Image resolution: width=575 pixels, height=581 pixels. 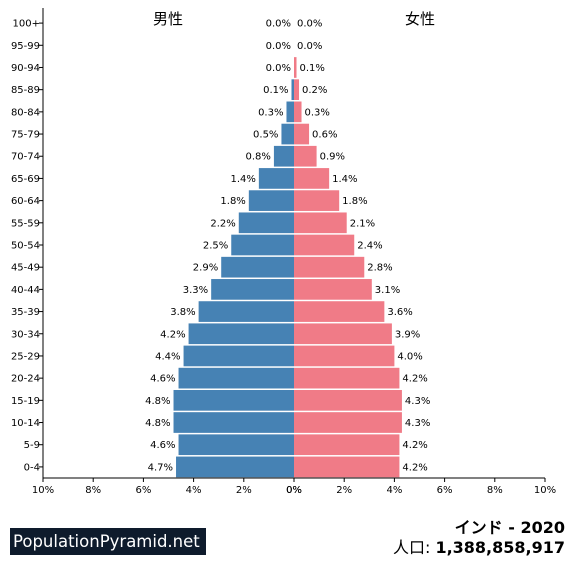 I want to click on age-group-label: 50-54, so click(x=25, y=246).